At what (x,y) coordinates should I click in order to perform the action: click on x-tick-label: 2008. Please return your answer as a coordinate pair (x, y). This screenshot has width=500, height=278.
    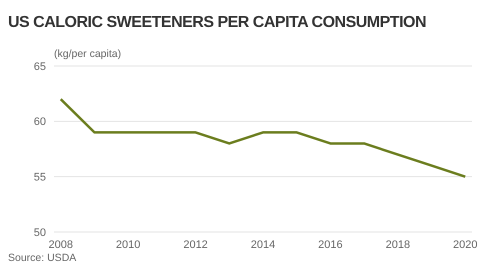
    Looking at the image, I should click on (60, 244).